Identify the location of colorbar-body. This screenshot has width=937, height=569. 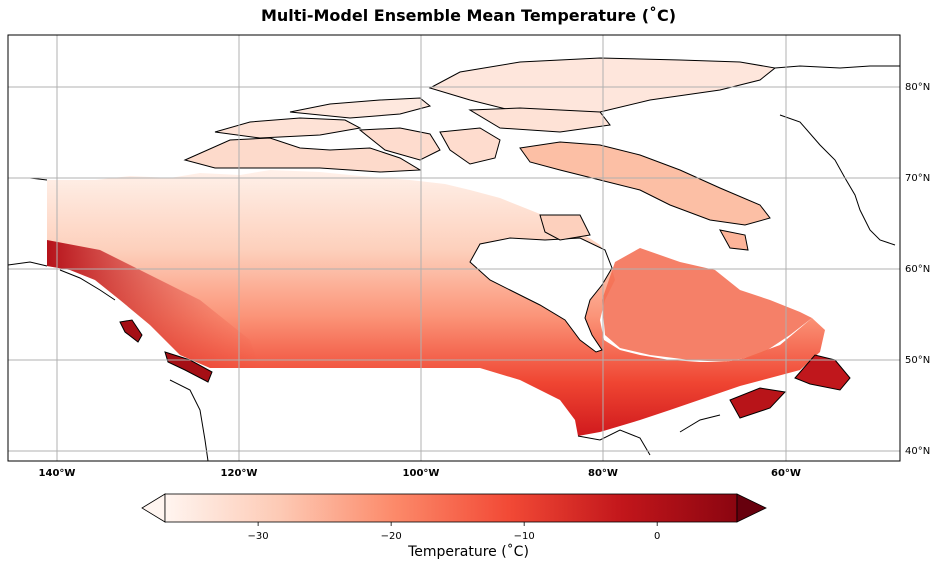
(451, 508).